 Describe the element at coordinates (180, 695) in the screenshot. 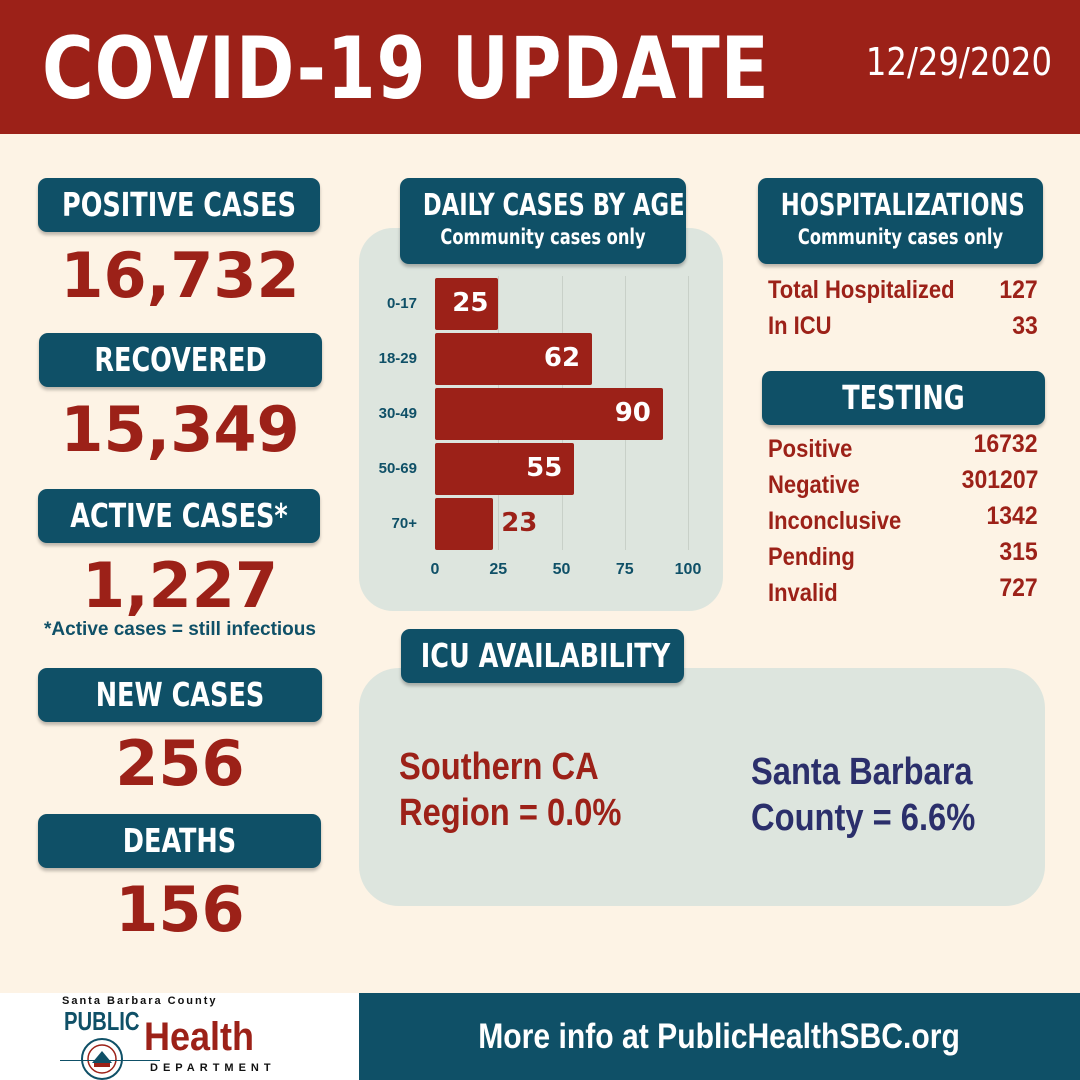

I see `new-cases-label: NEW CASES` at that location.